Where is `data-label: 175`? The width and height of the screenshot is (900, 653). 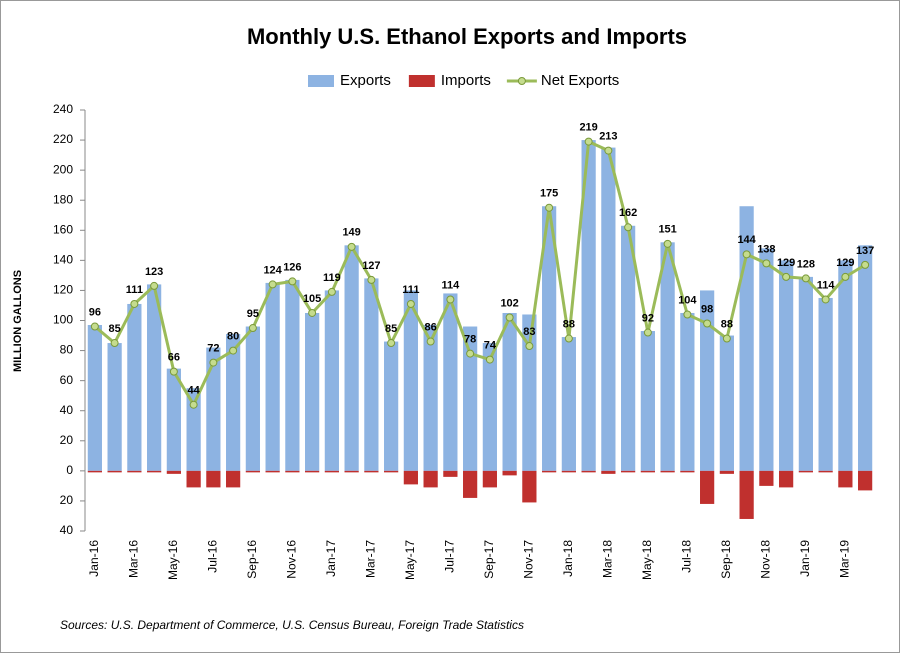 data-label: 175 is located at coordinates (549, 194).